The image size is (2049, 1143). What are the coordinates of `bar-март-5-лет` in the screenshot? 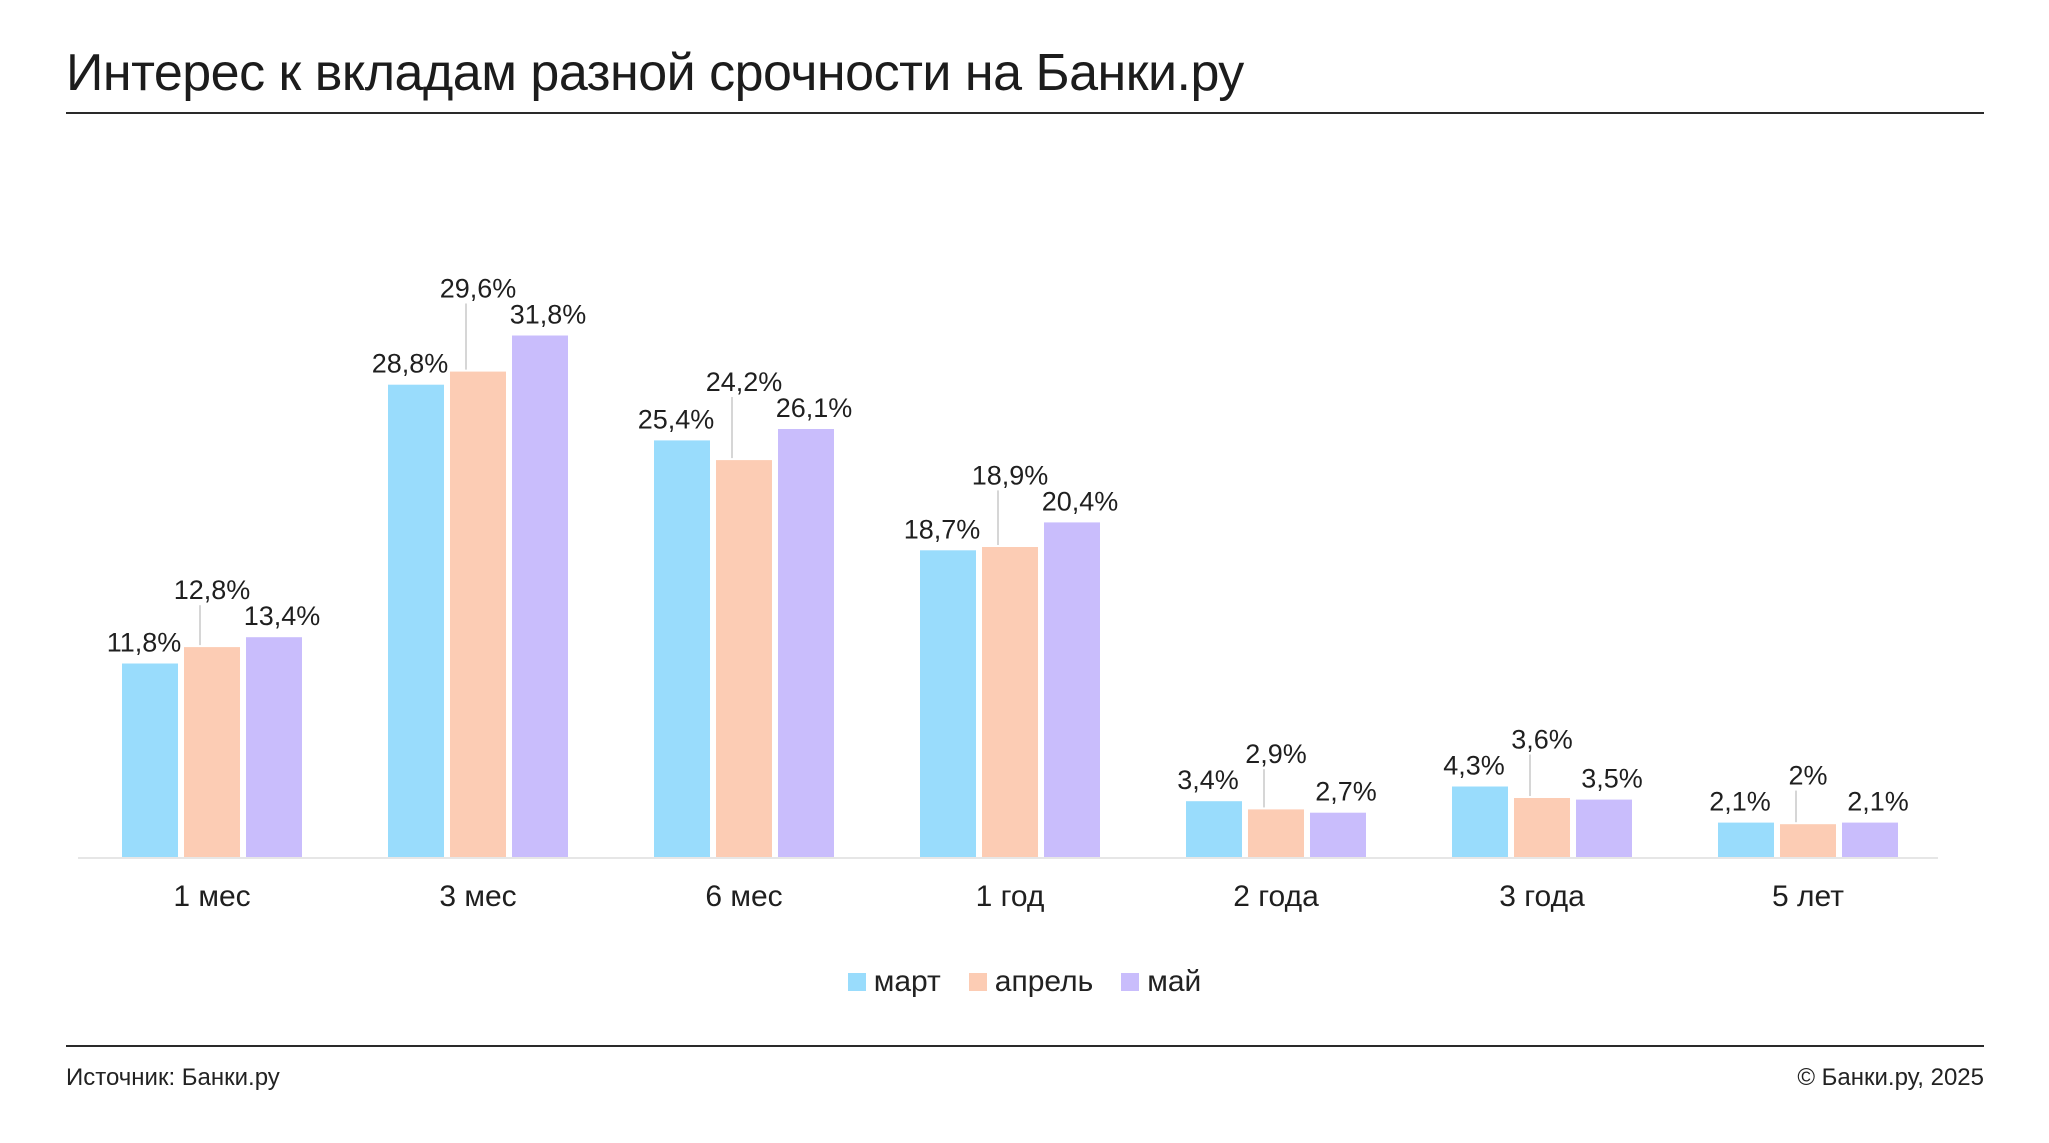 It's located at (1746, 839).